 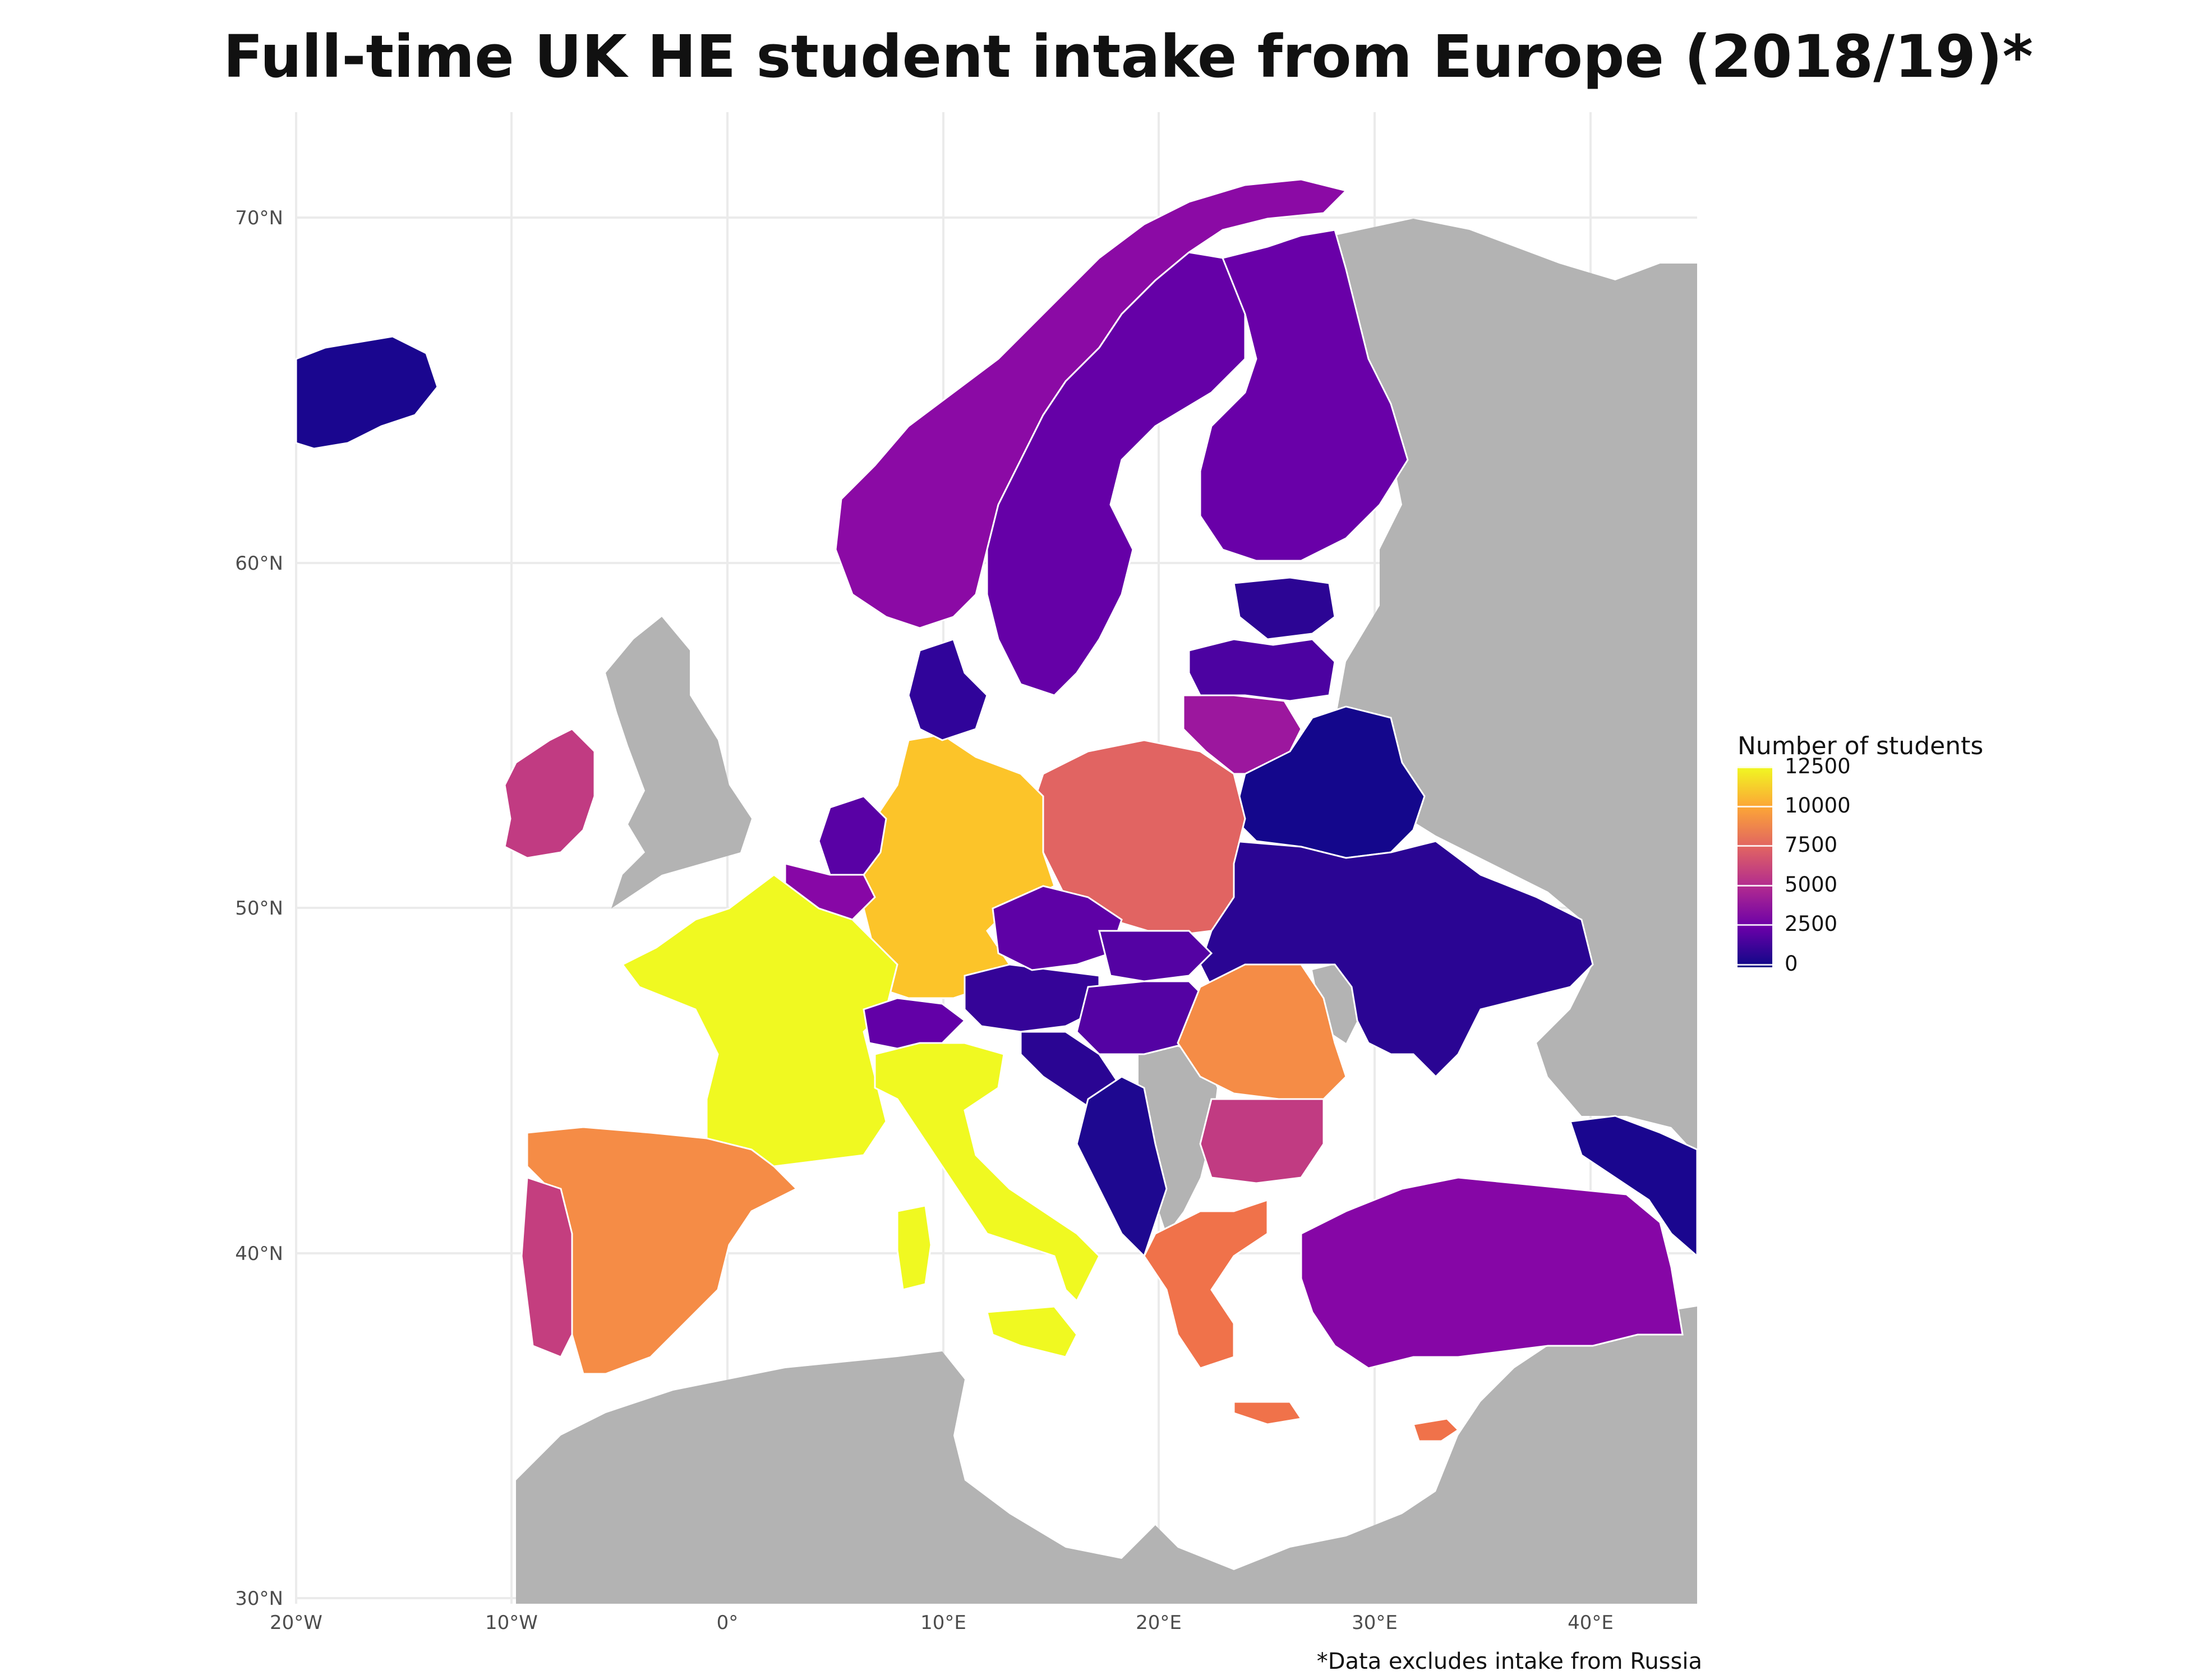 What do you see at coordinates (1818, 805) in the screenshot?
I see `legend-tick-label: 10000` at bounding box center [1818, 805].